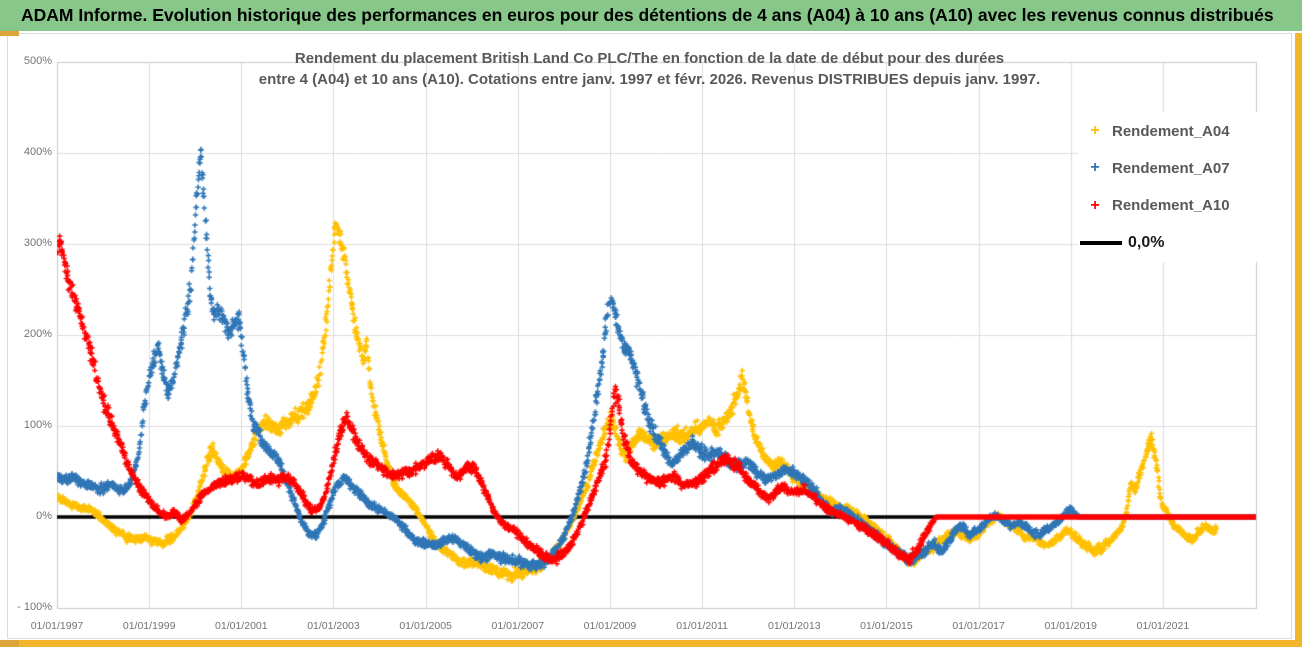 The image size is (1302, 647). What do you see at coordinates (37, 152) in the screenshot?
I see `y-axis-tick-label: 400%` at bounding box center [37, 152].